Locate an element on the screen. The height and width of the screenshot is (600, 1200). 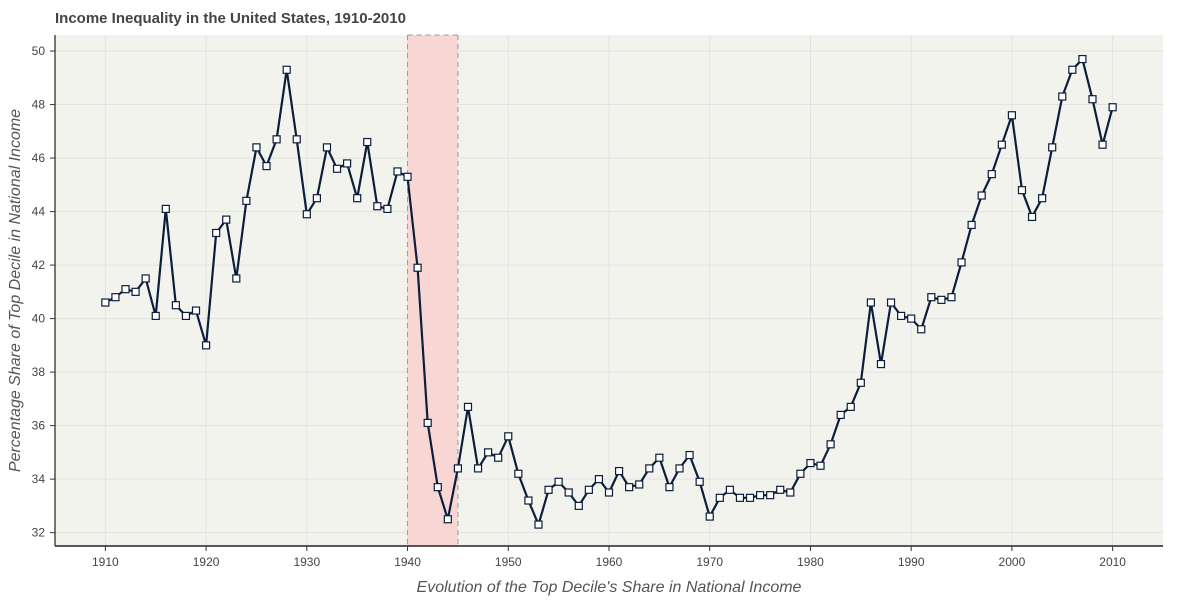
y-tick-label: 44 is located at coordinates (39, 212).